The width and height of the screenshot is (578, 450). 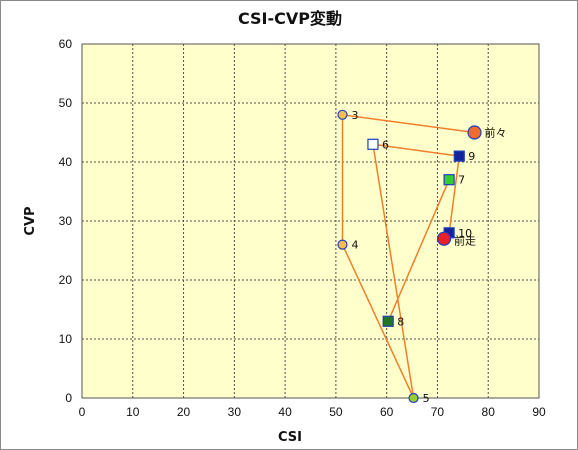 I want to click on point-前々-label: 前々, so click(x=496, y=133).